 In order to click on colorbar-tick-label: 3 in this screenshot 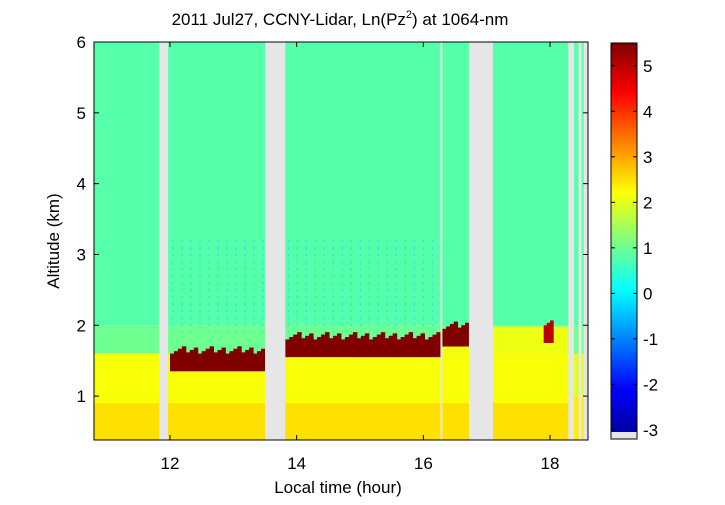, I will do `click(647, 157)`.